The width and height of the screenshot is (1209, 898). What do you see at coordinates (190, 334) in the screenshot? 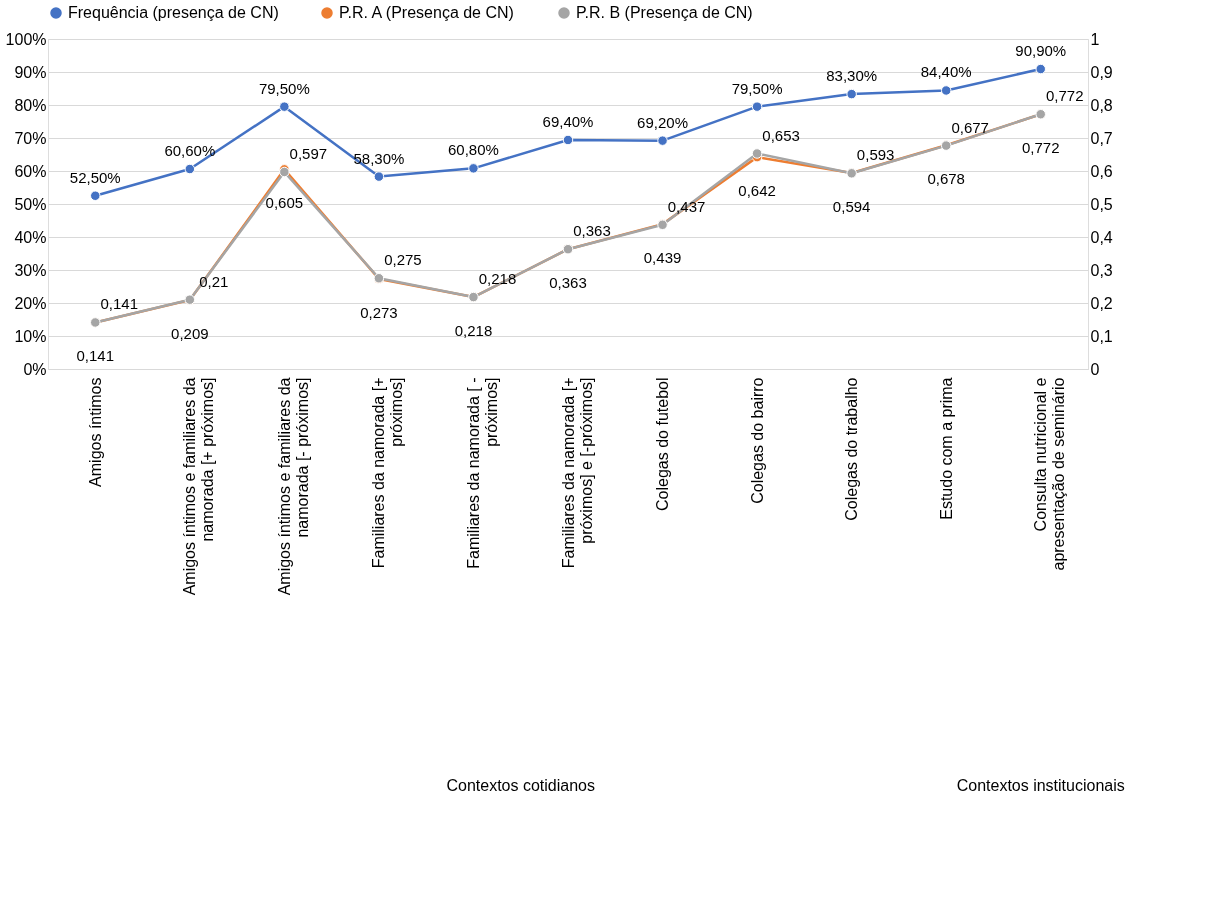
I see `data-label: 0,209` at bounding box center [190, 334].